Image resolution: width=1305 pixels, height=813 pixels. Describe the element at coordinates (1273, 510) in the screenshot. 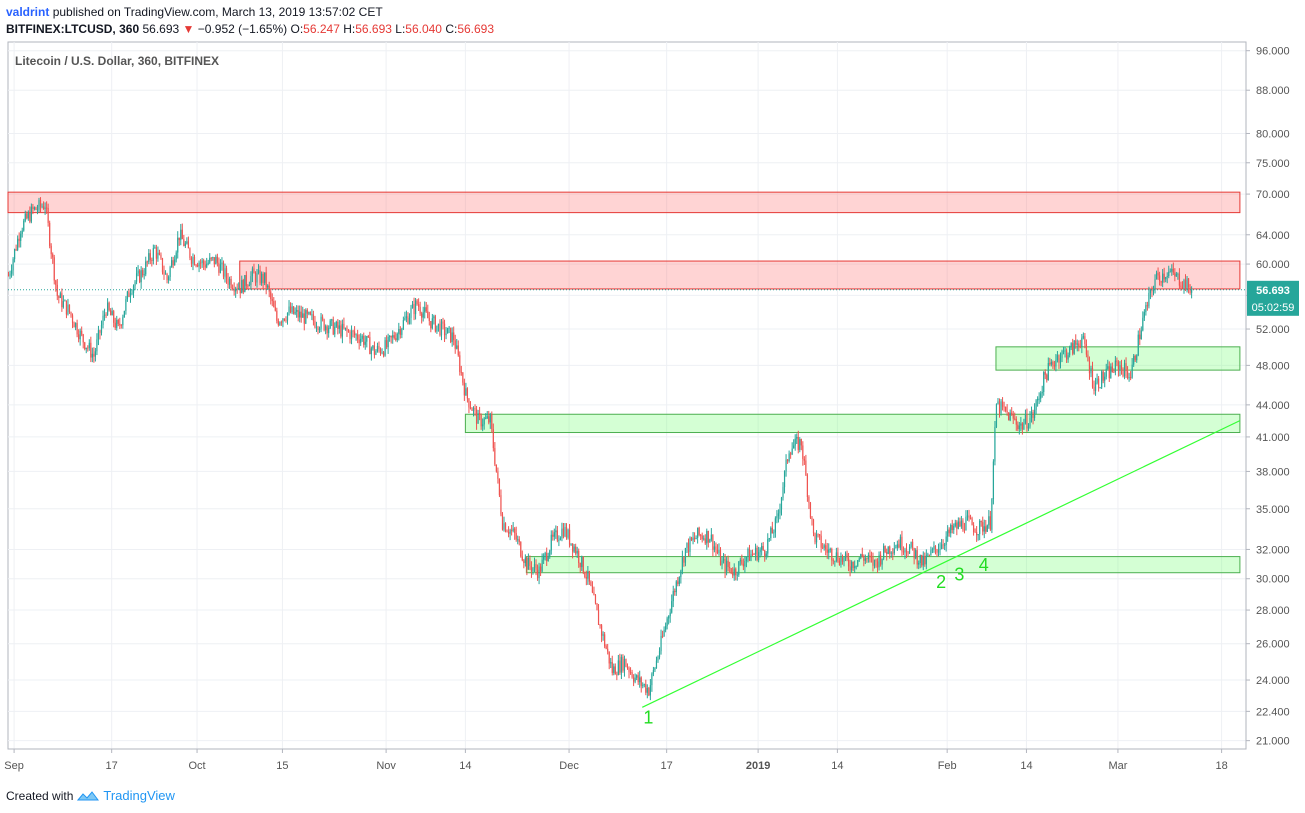

I see `y-tick-label: 35.000` at that location.